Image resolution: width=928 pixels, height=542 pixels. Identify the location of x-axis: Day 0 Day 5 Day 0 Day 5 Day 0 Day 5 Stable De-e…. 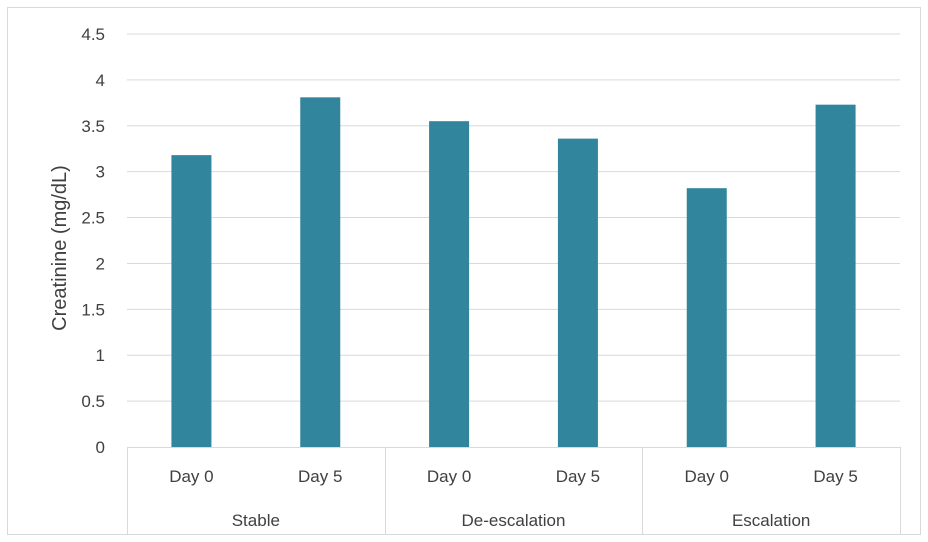
(514, 491).